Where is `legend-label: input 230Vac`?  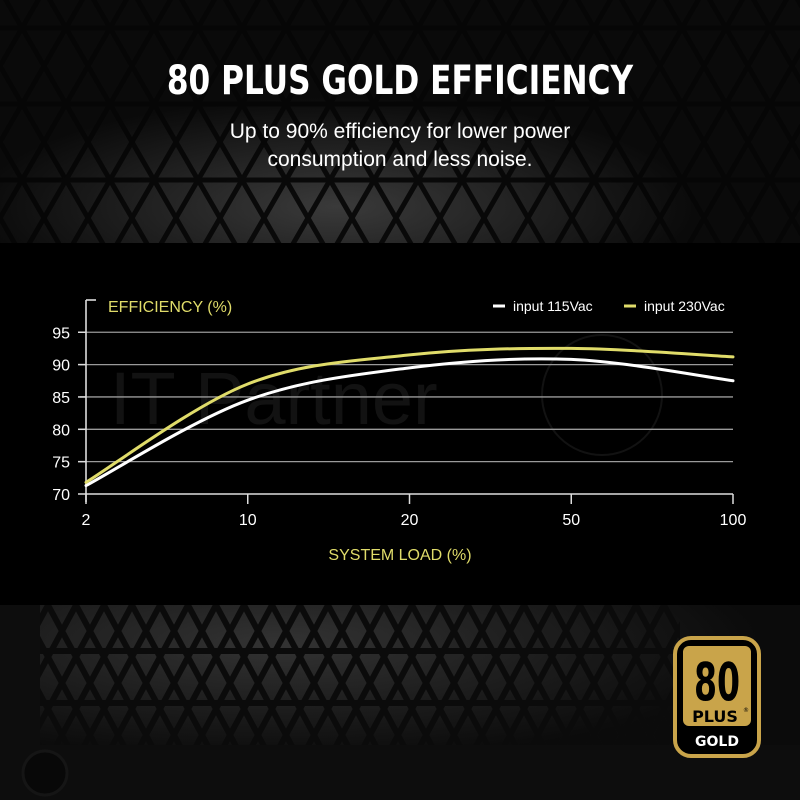
legend-label: input 230Vac is located at coordinates (684, 306).